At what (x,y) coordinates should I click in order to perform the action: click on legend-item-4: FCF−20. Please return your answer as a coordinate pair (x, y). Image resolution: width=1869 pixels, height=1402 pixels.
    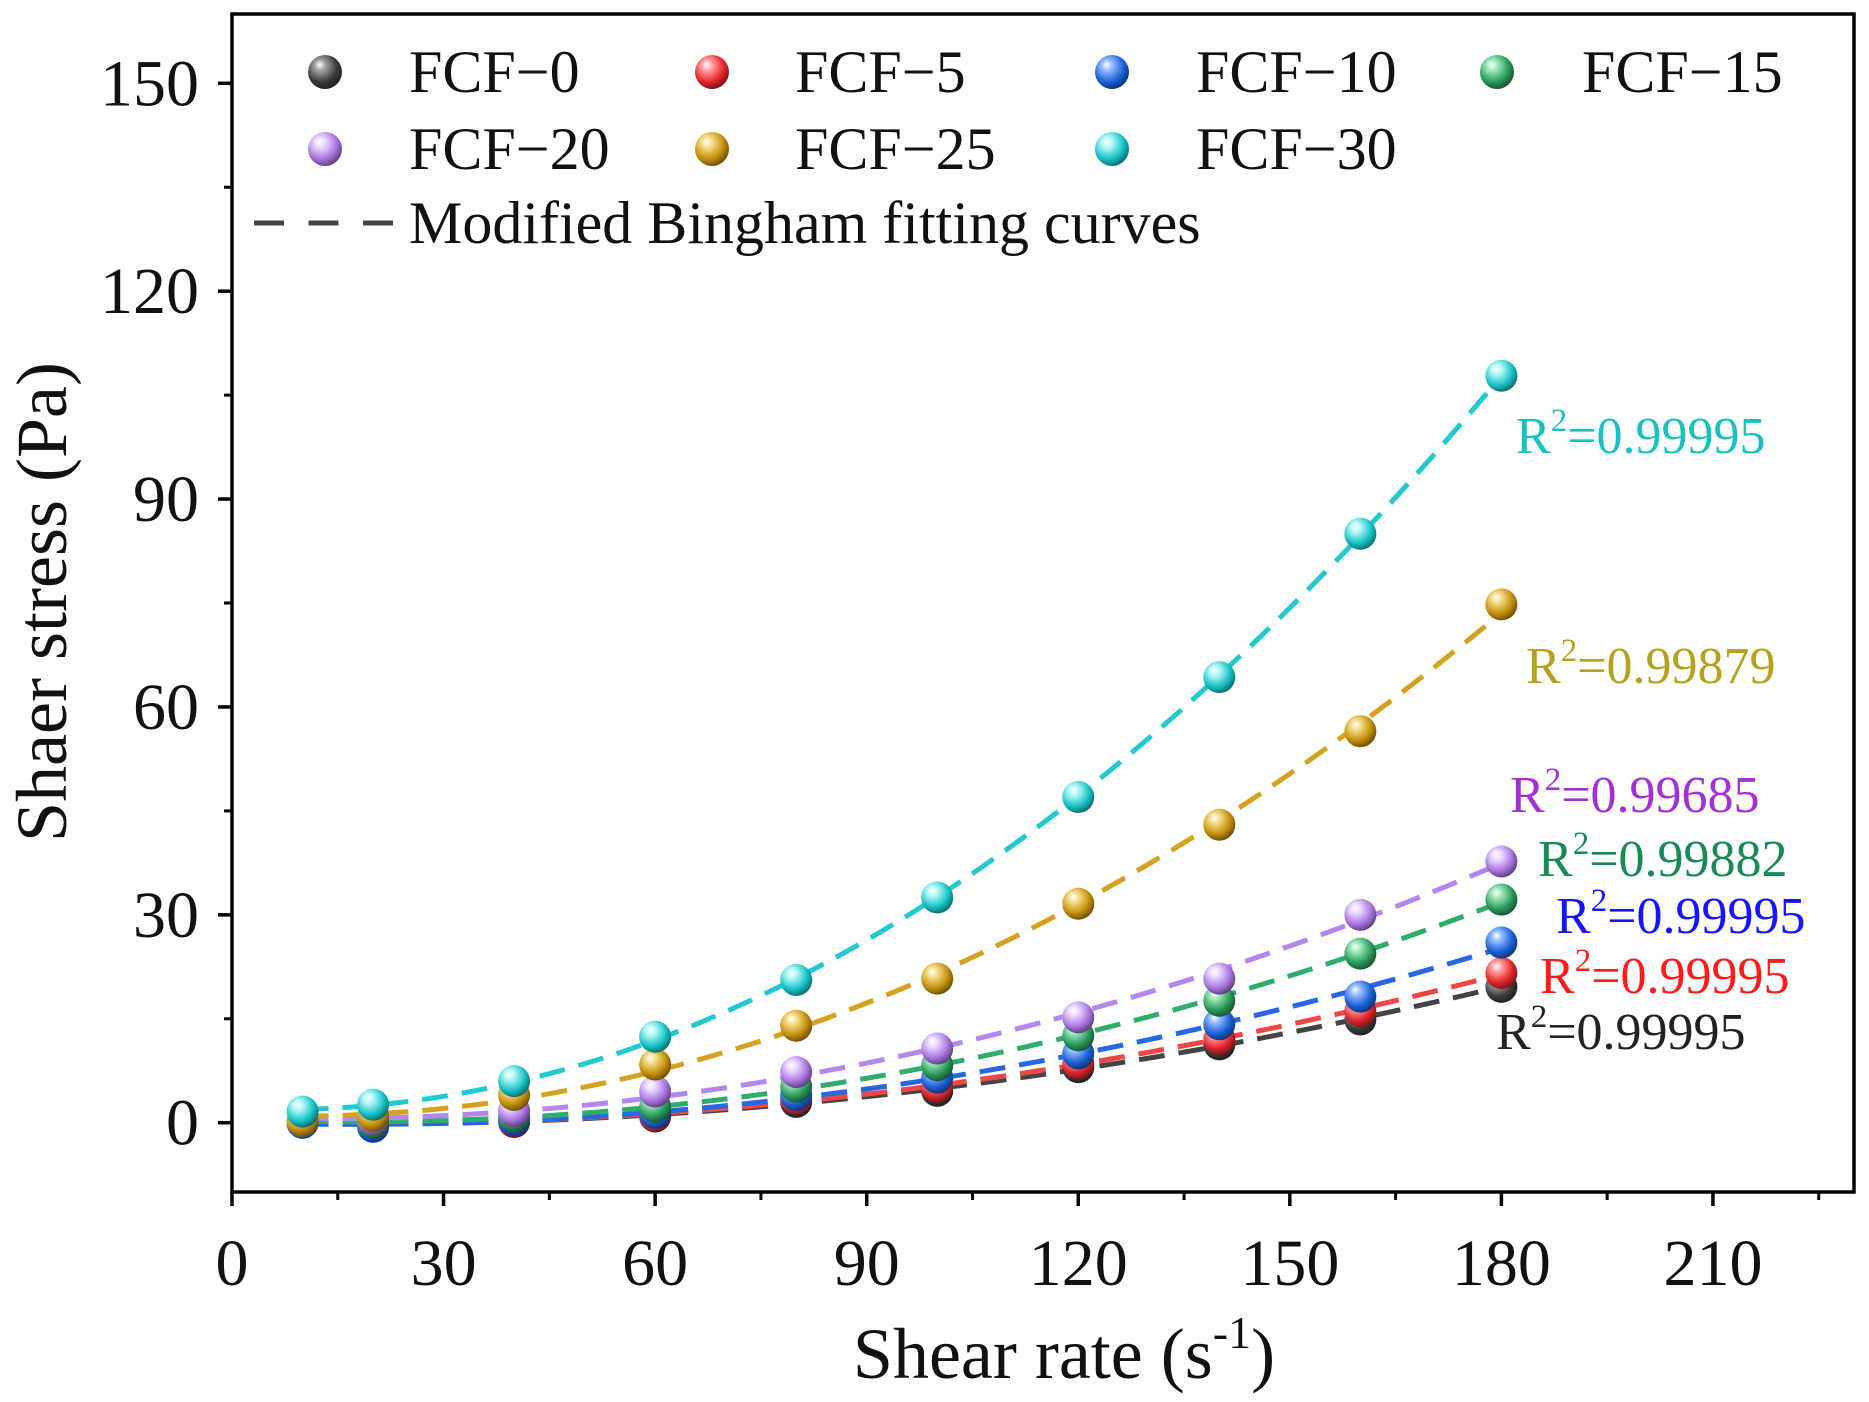
    Looking at the image, I should click on (459, 149).